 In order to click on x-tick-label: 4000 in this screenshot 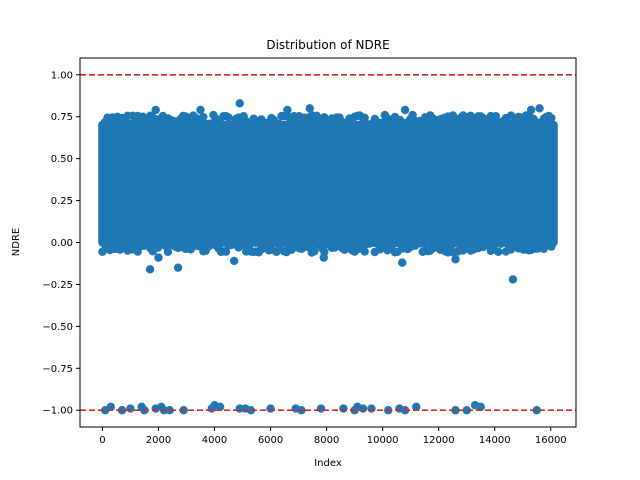, I will do `click(214, 440)`.